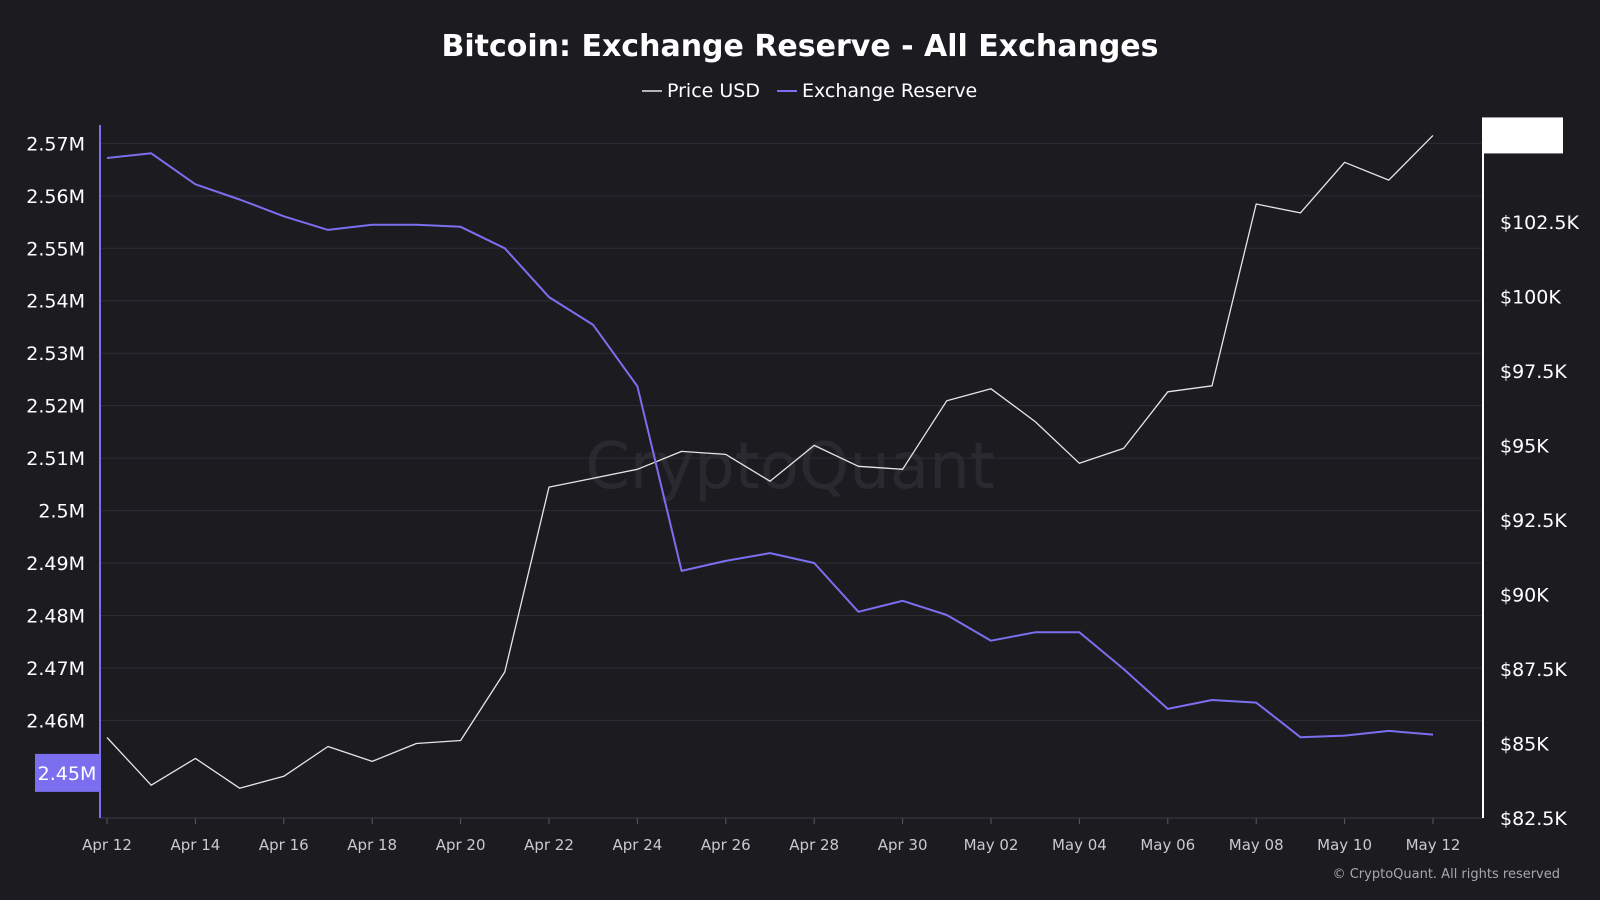 This screenshot has height=900, width=1600. I want to click on y-left-tick-label: 2.52M, so click(55, 407).